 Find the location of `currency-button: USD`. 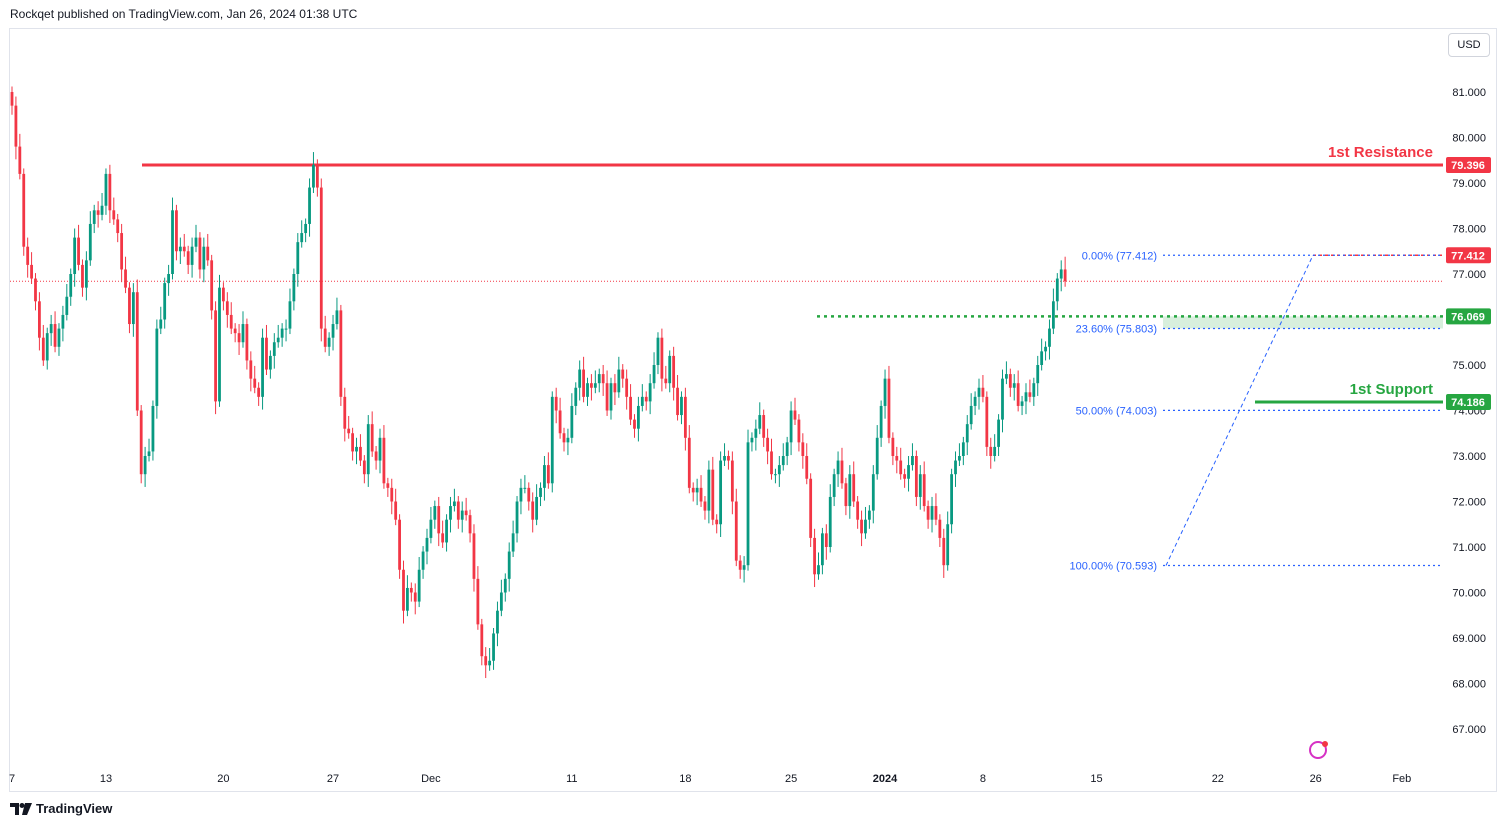

currency-button: USD is located at coordinates (1469, 45).